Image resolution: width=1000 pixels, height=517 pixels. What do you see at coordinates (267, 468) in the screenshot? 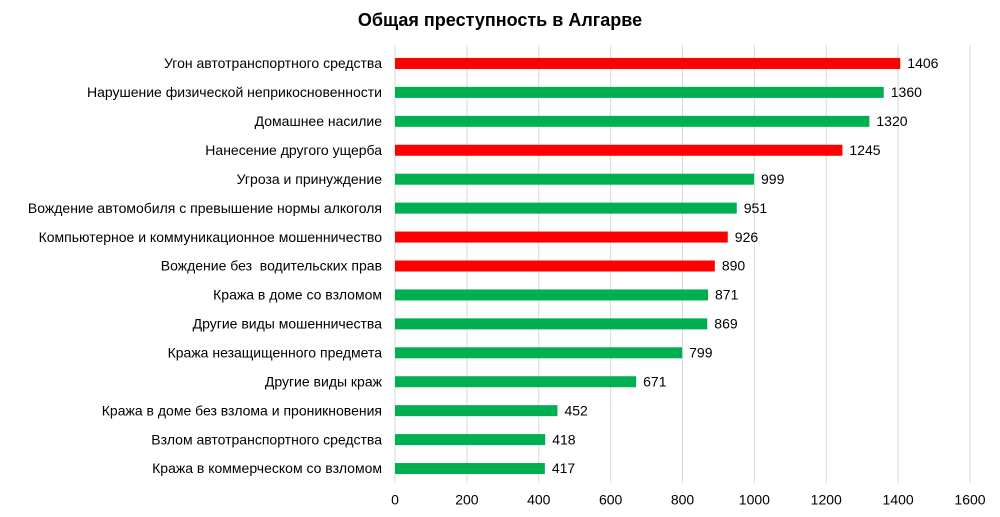
I see `y-tick-label: Кража в коммерческом со взломом` at bounding box center [267, 468].